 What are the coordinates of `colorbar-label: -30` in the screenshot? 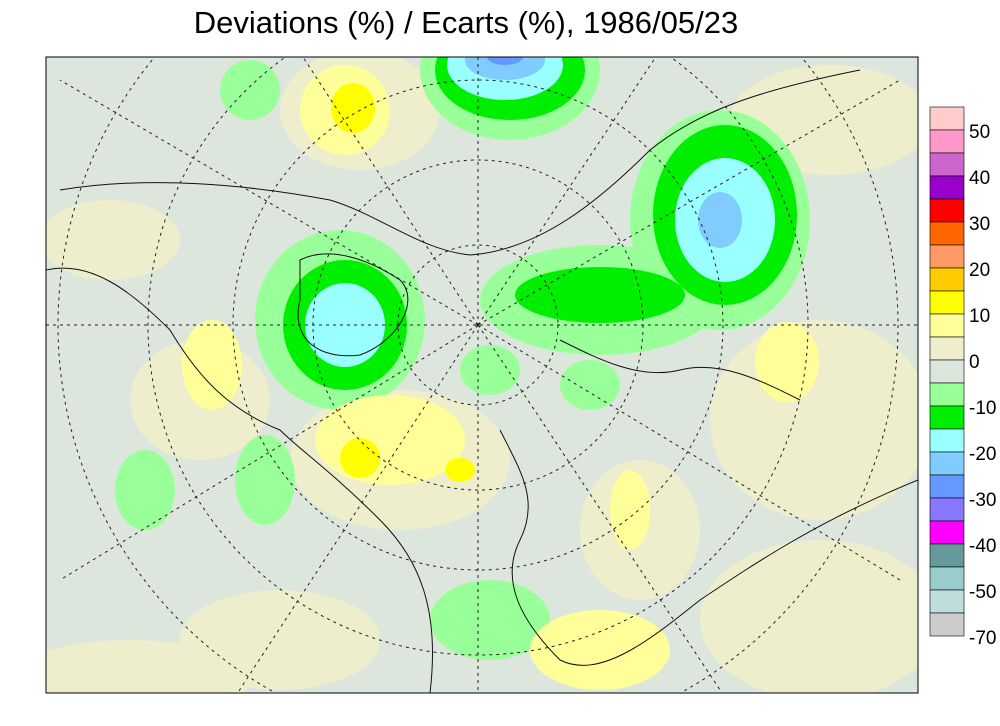 It's located at (982, 500).